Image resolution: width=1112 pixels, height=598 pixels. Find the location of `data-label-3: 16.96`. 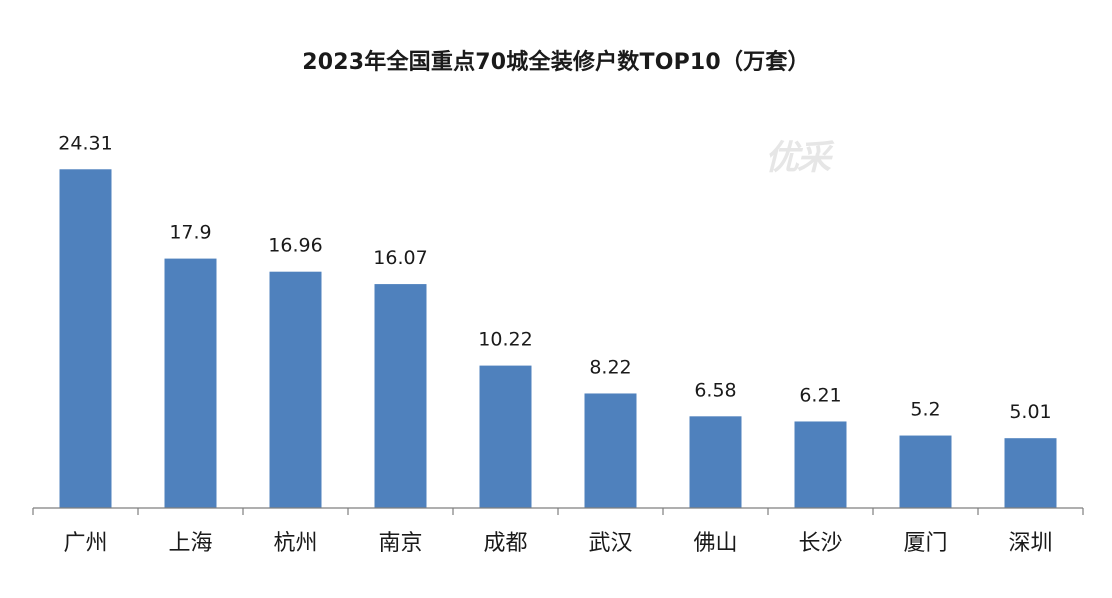

data-label-3: 16.96 is located at coordinates (295, 246).